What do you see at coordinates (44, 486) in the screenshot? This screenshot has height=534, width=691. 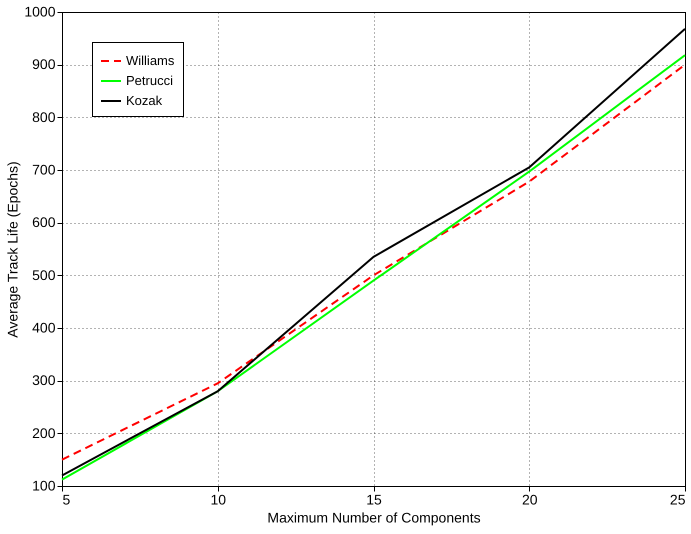 I see `y-tick-label: 100` at bounding box center [44, 486].